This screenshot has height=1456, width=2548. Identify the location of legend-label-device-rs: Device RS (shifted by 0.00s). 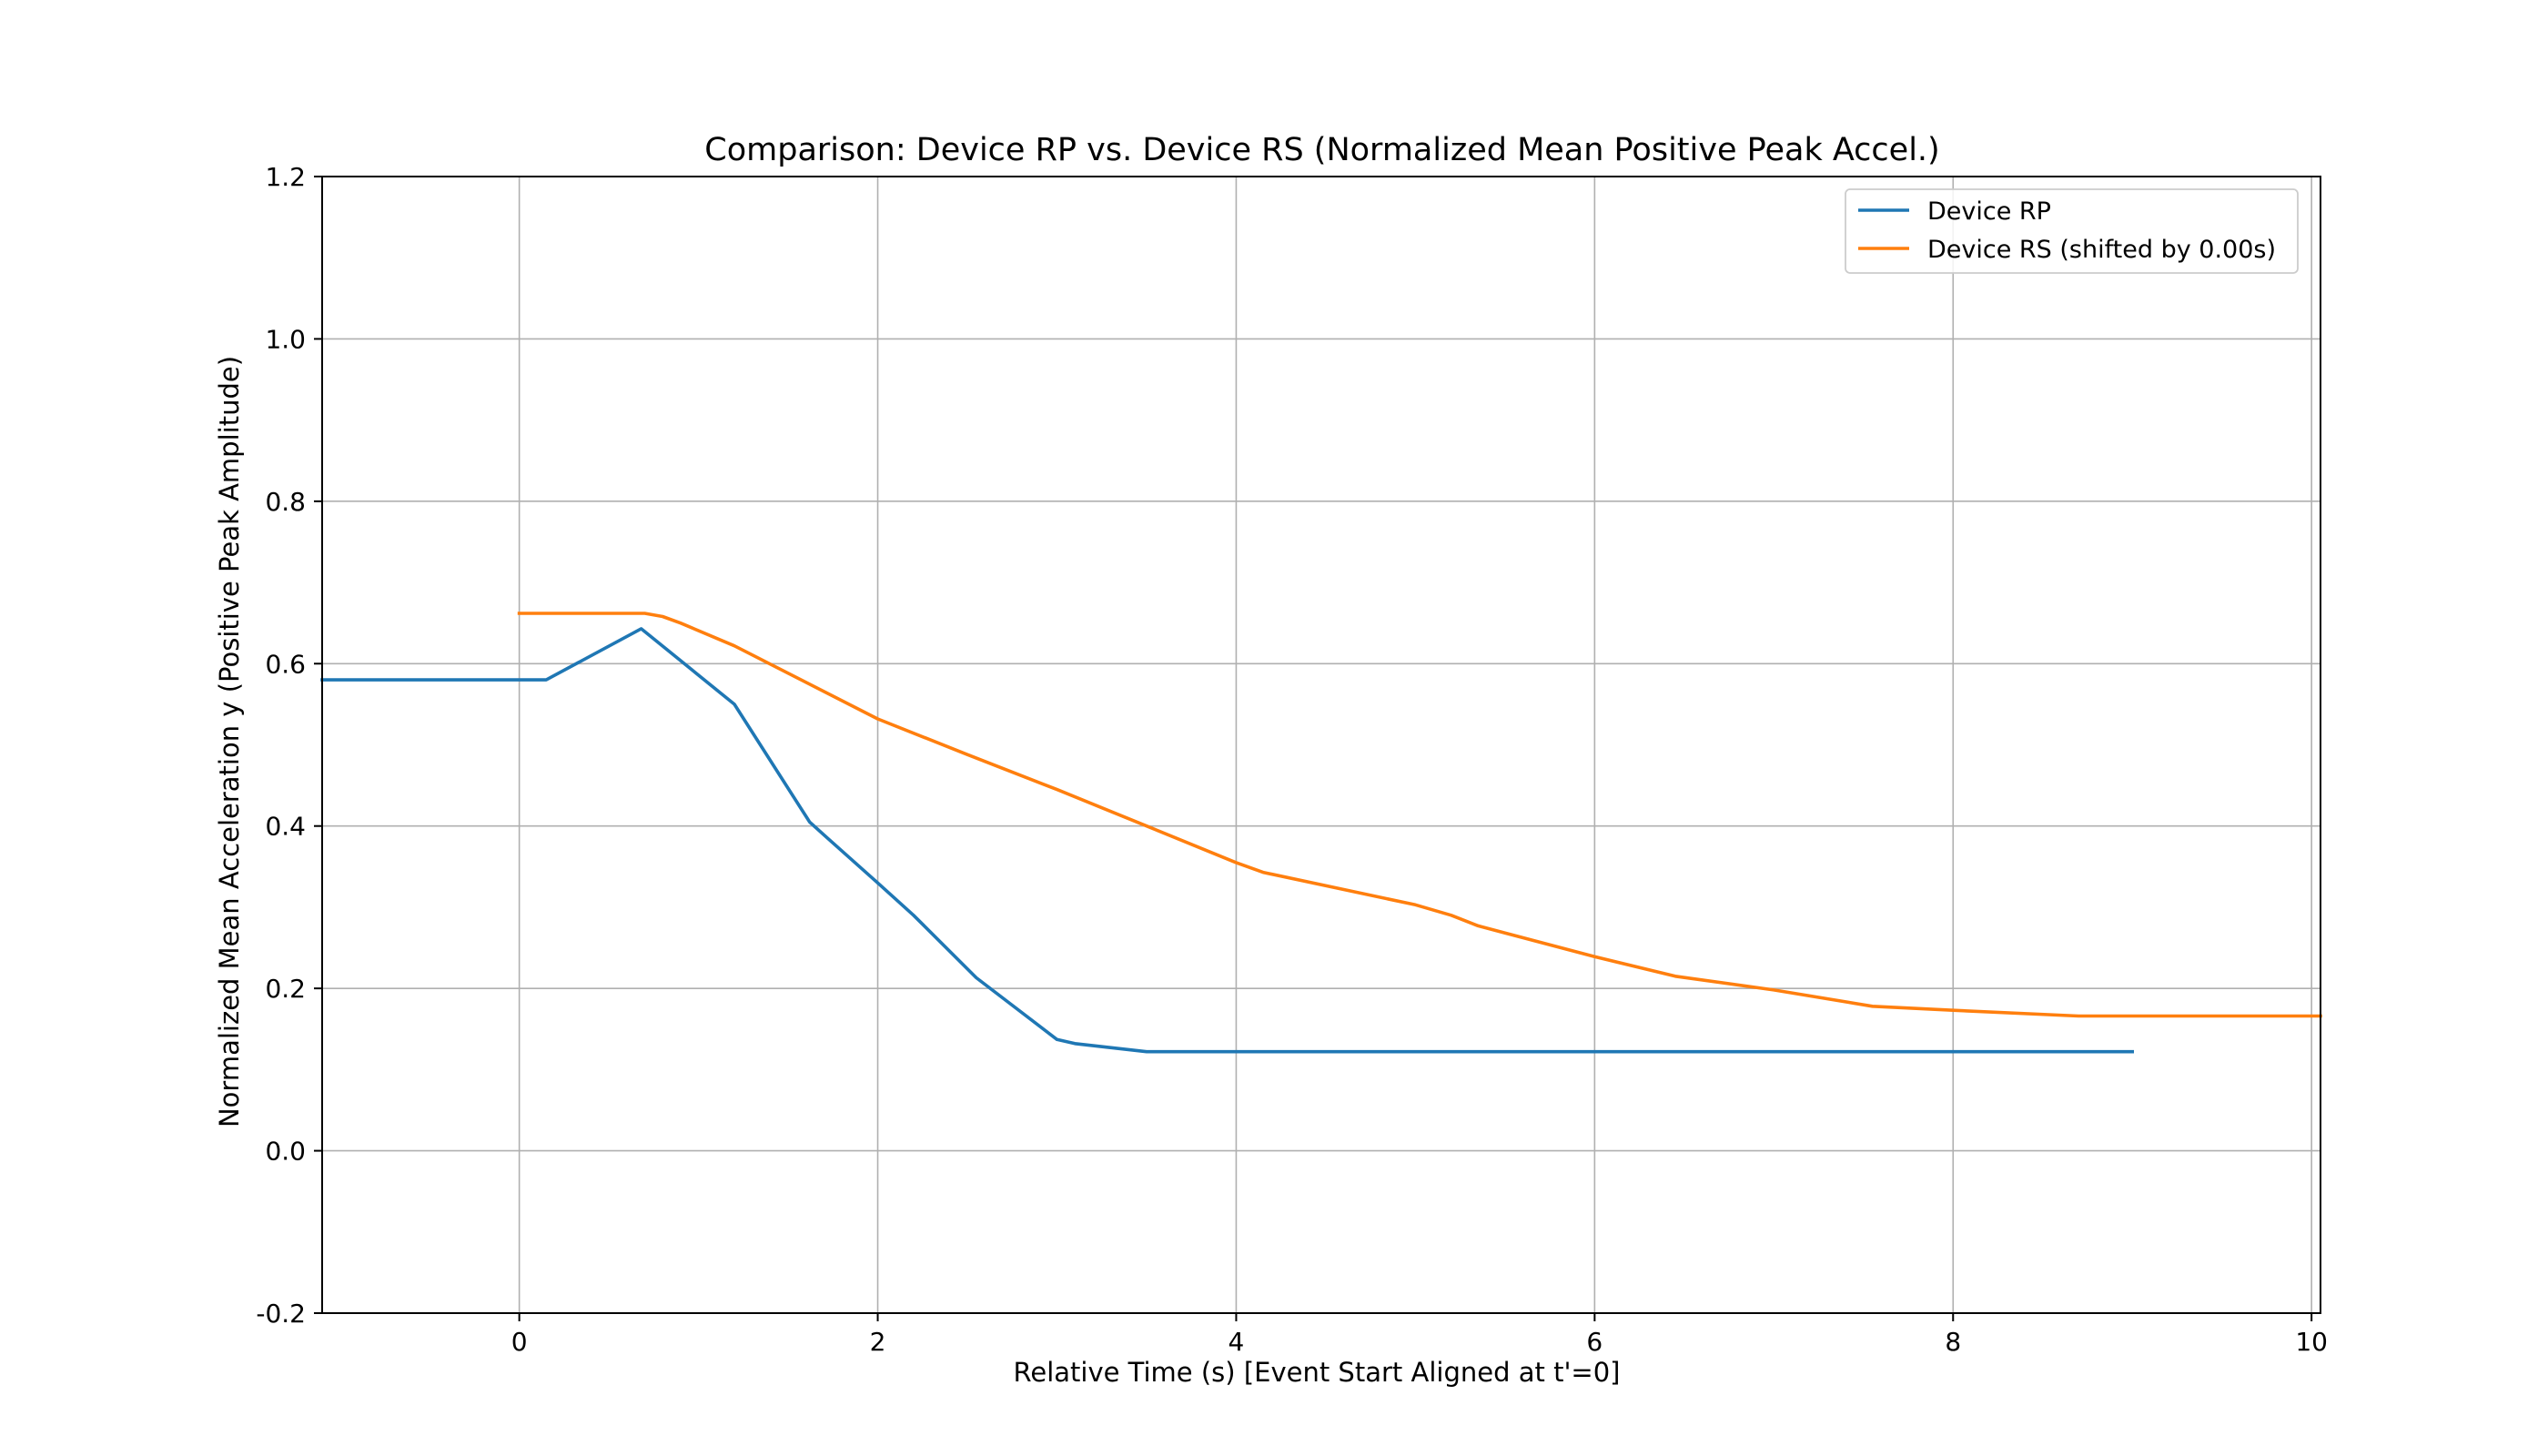
(2101, 250).